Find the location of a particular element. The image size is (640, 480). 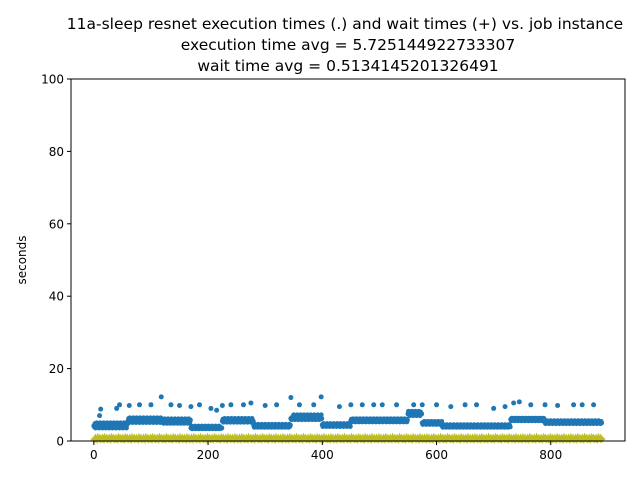

x-tick-label: 200 is located at coordinates (208, 455).